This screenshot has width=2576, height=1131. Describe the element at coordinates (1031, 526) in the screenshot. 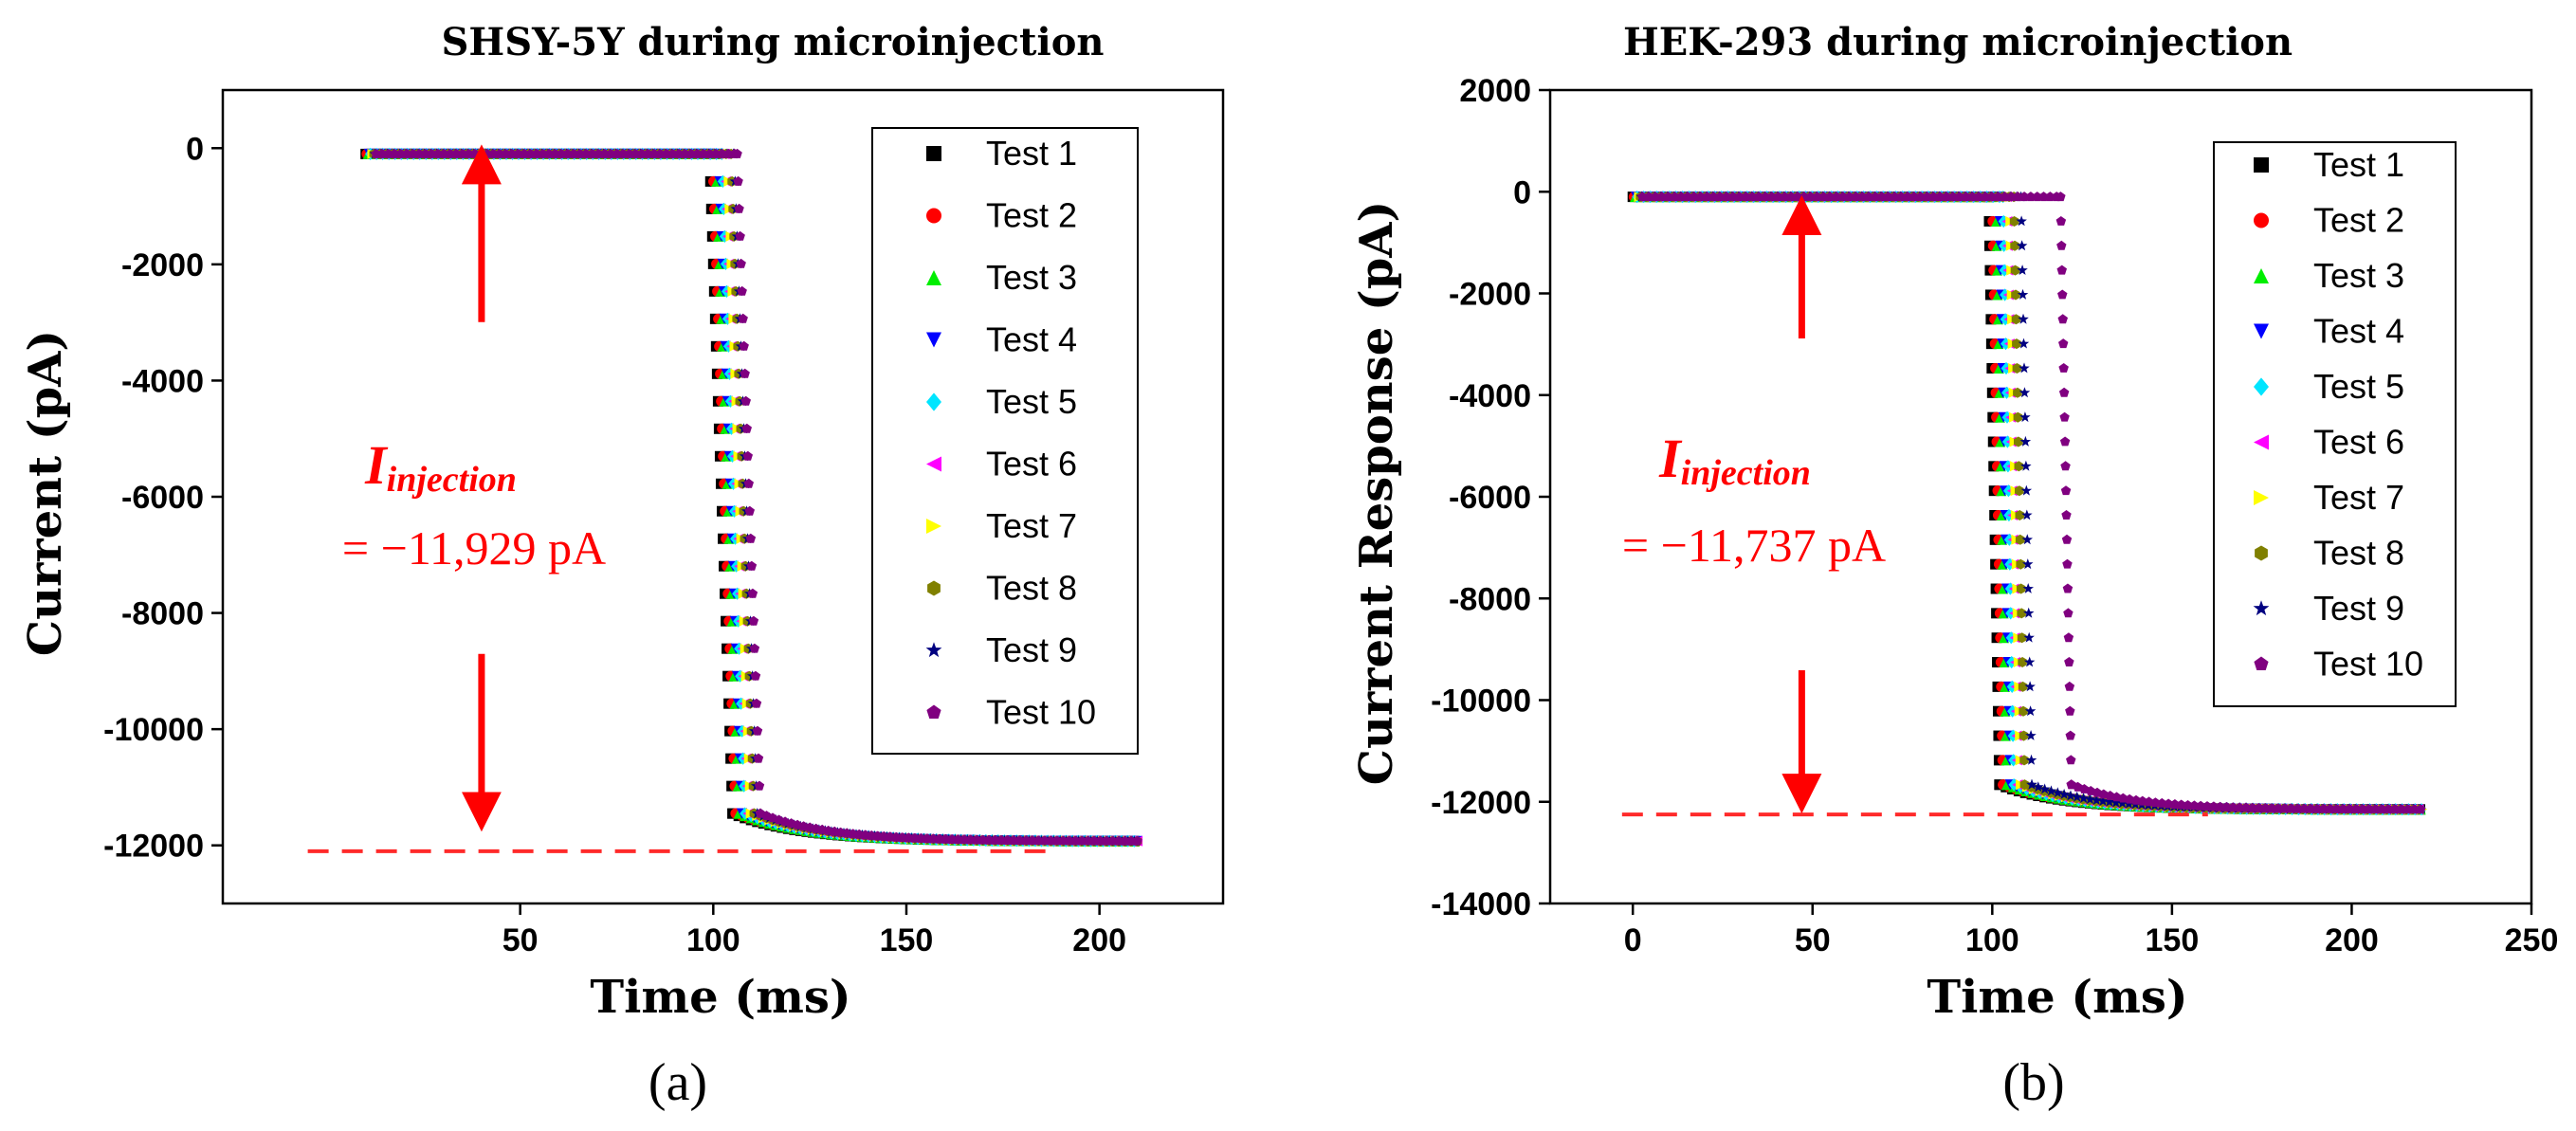

I see `legend-label: Test 7` at that location.